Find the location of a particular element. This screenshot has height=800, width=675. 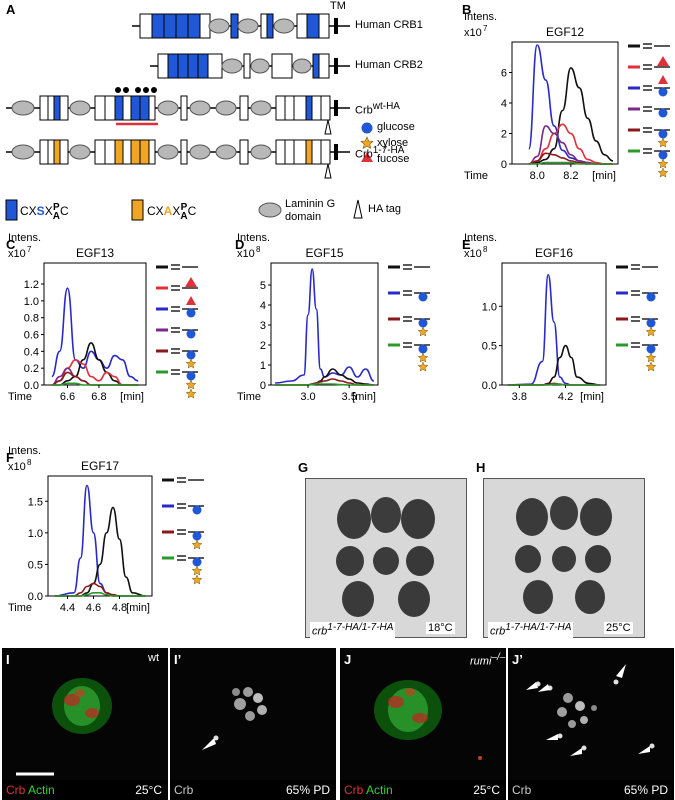

panel-label-i: I is located at coordinates (8, 659).